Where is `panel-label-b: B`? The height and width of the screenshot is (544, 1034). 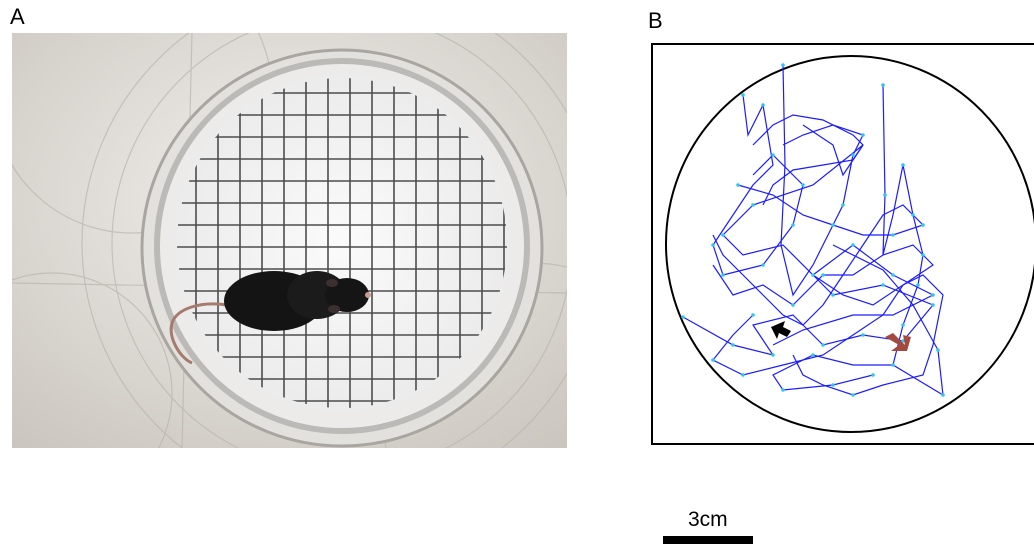 panel-label-b: B is located at coordinates (655, 20).